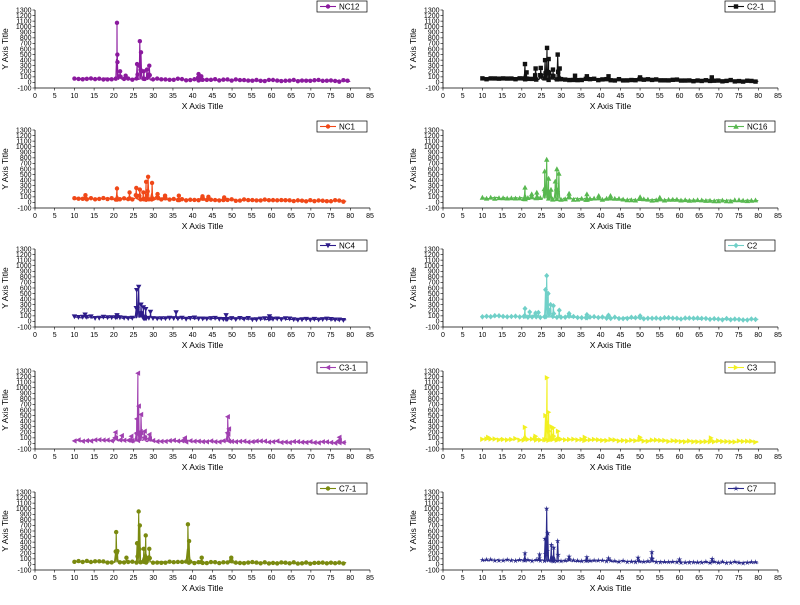  I want to click on y-tick-label: 1200, so click(432, 136).